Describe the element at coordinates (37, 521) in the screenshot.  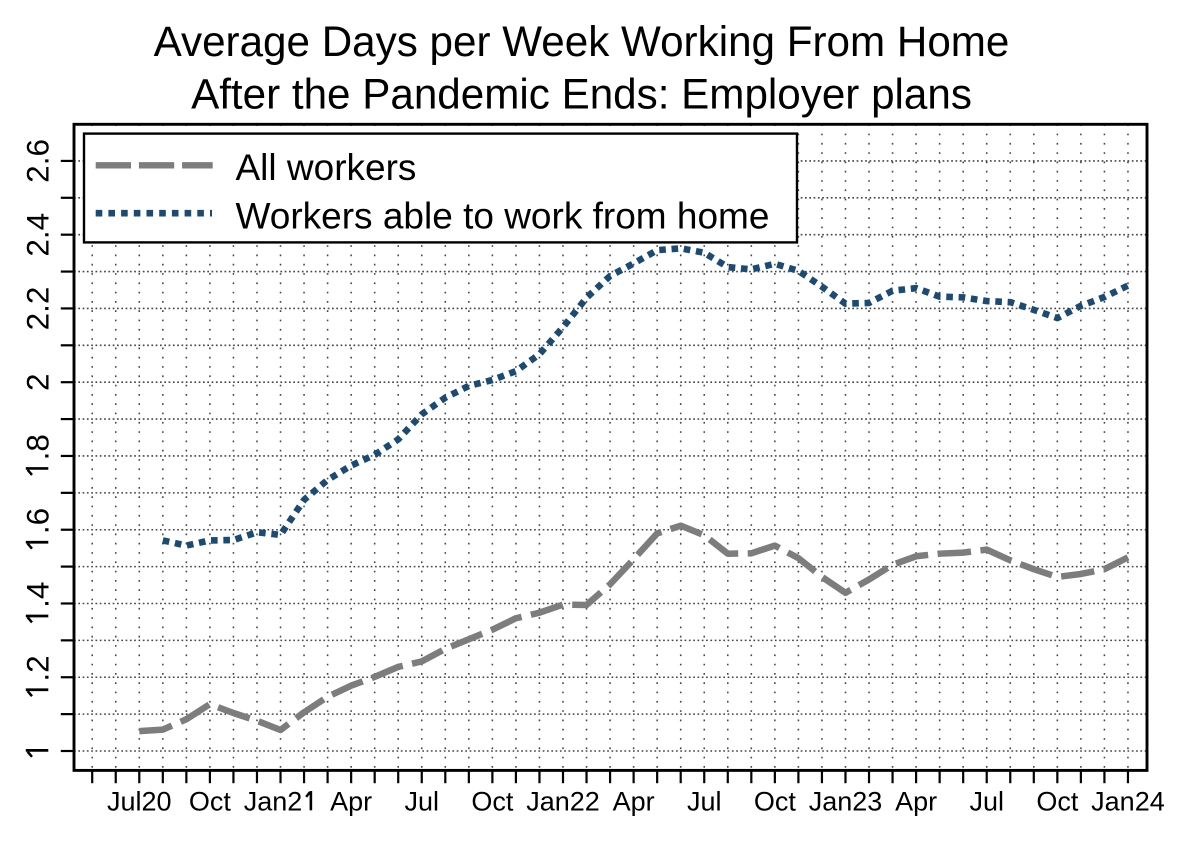
I see `svg-text: .6` at that location.